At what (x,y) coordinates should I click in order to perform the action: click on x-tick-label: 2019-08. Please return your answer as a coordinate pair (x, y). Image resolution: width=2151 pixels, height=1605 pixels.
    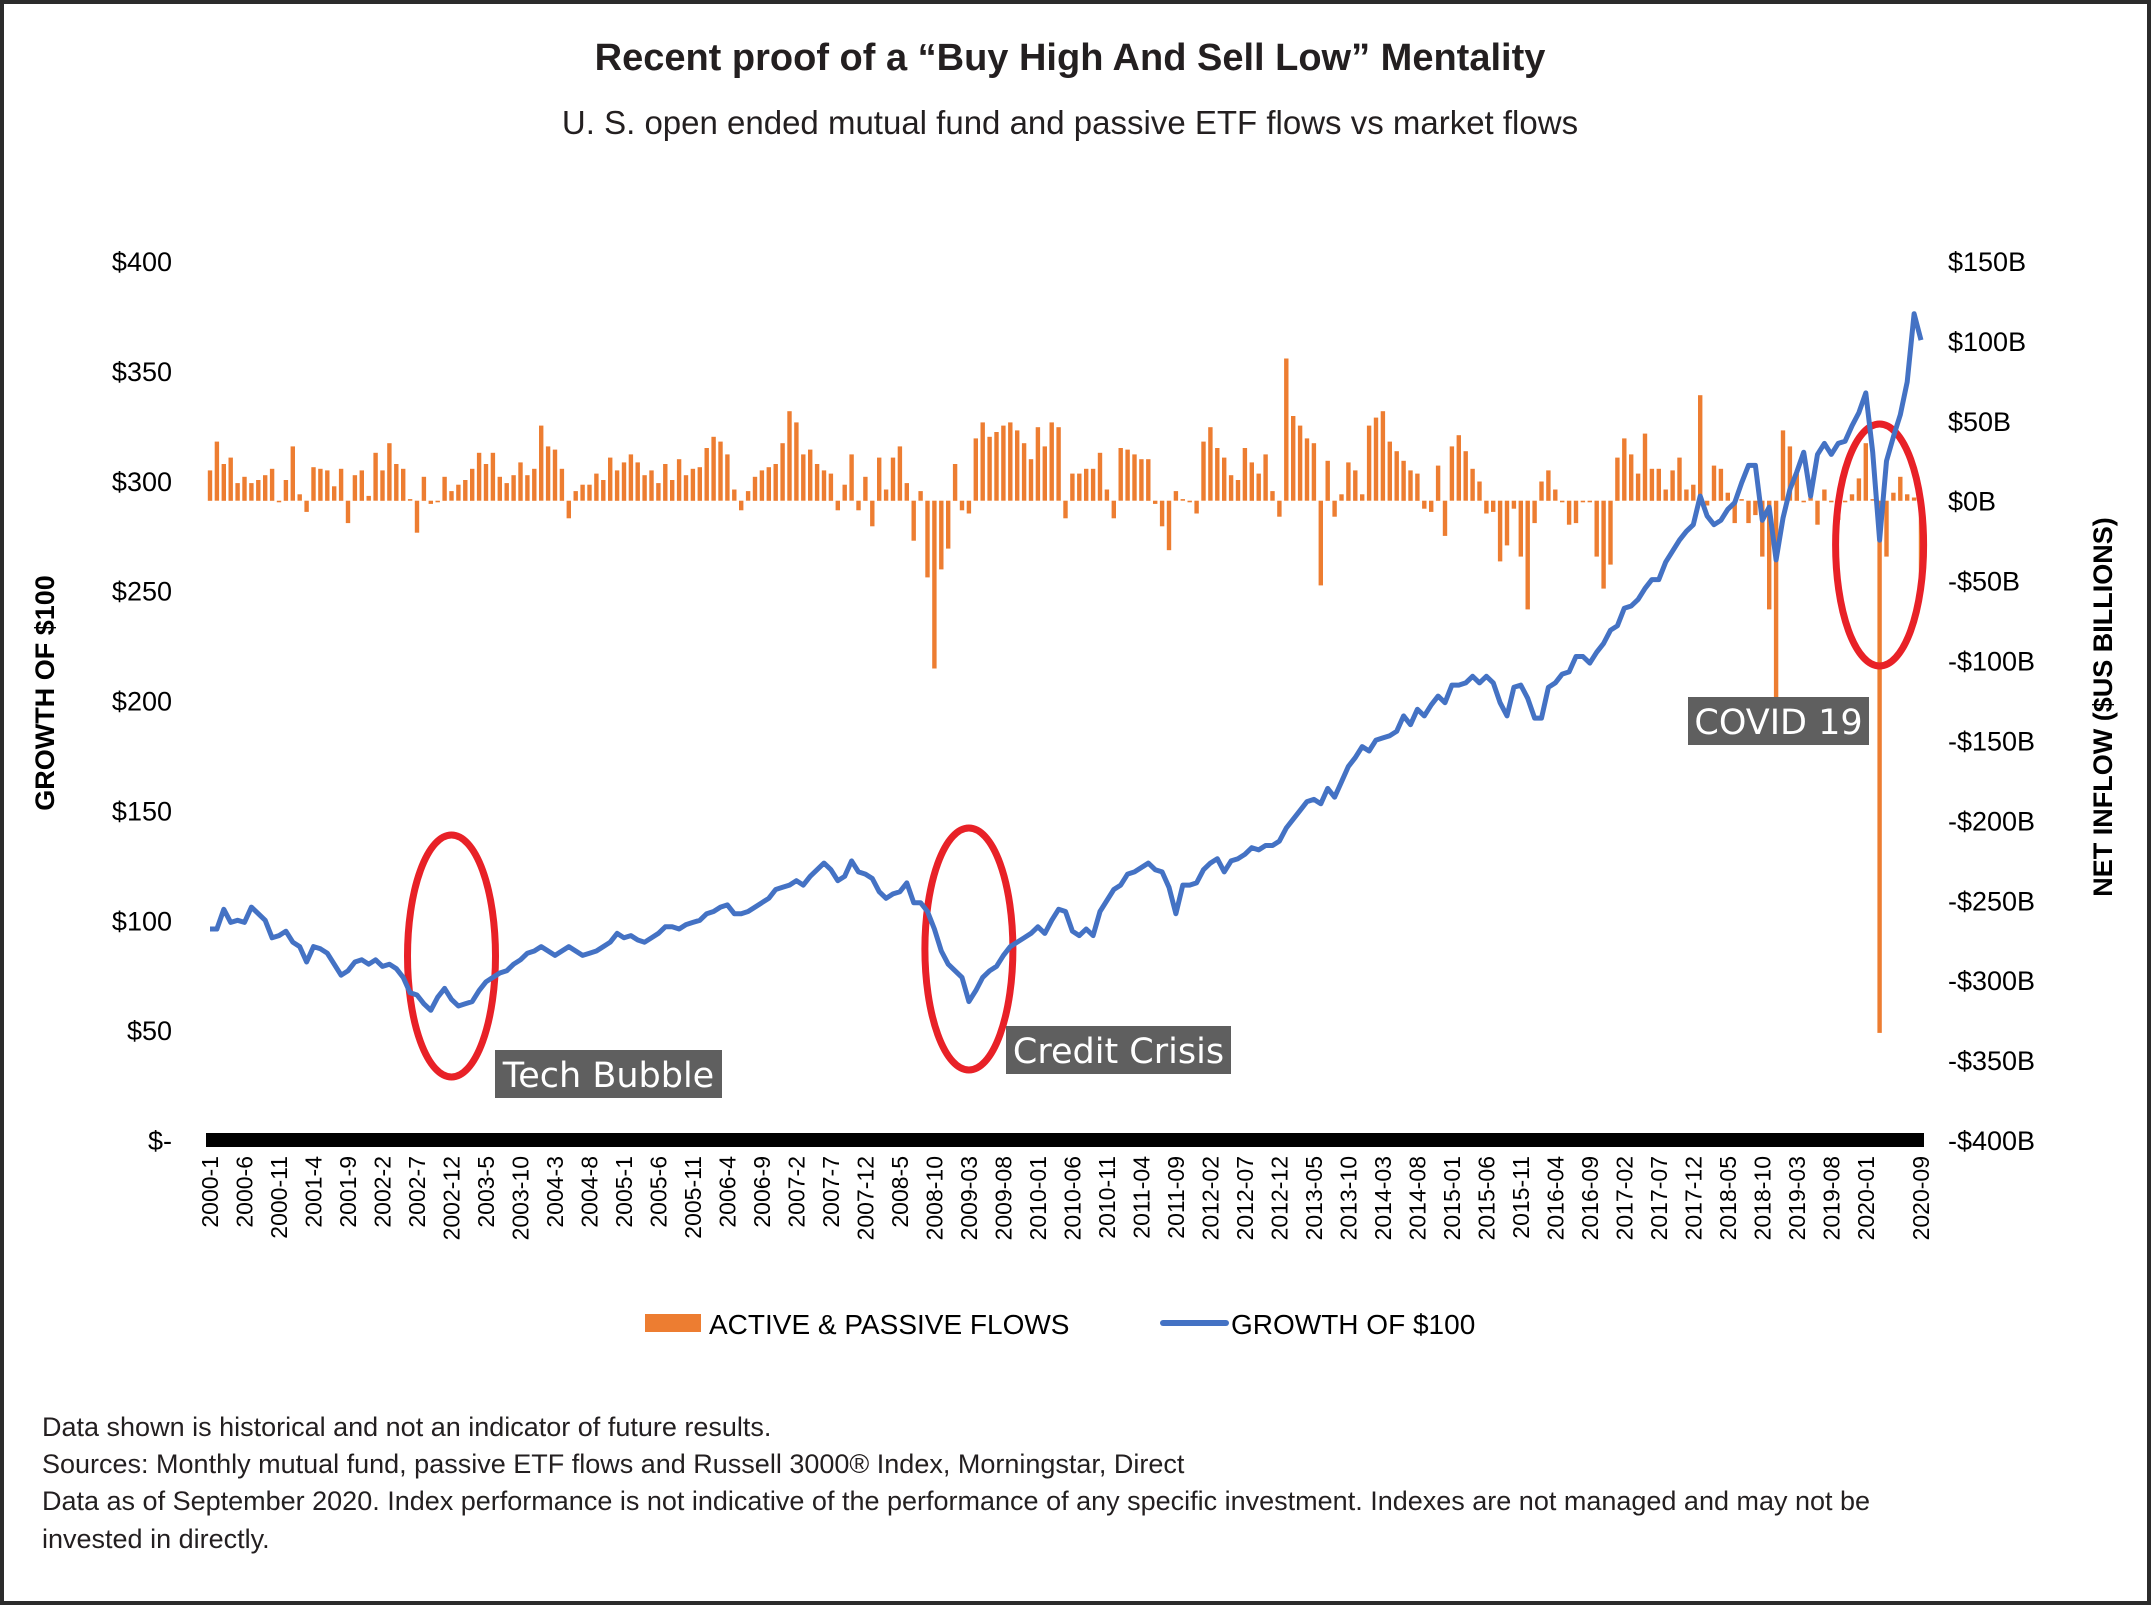
    Looking at the image, I should click on (1831, 1198).